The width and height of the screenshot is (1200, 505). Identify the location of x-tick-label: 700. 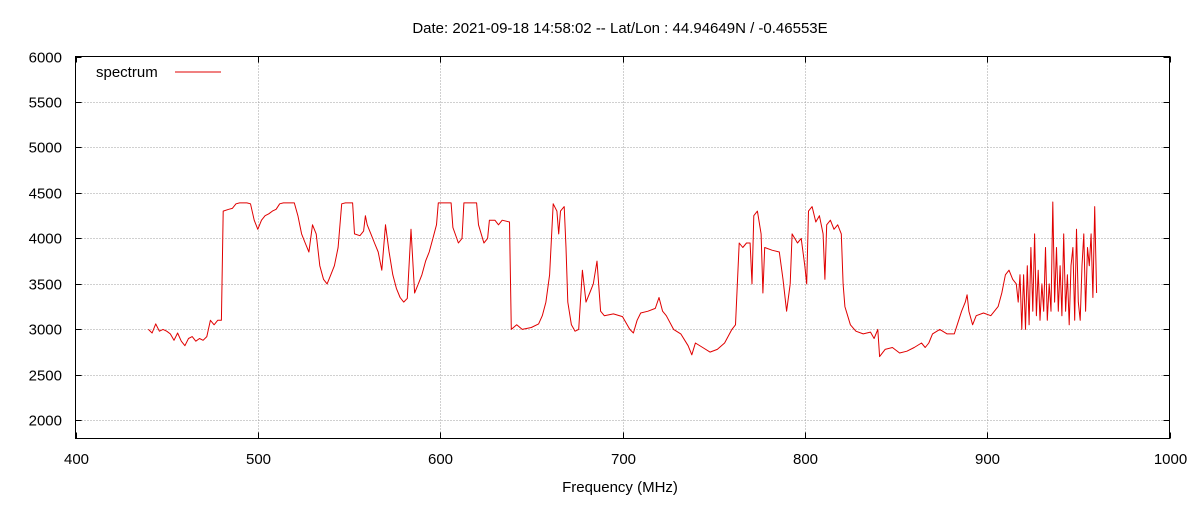
(623, 459).